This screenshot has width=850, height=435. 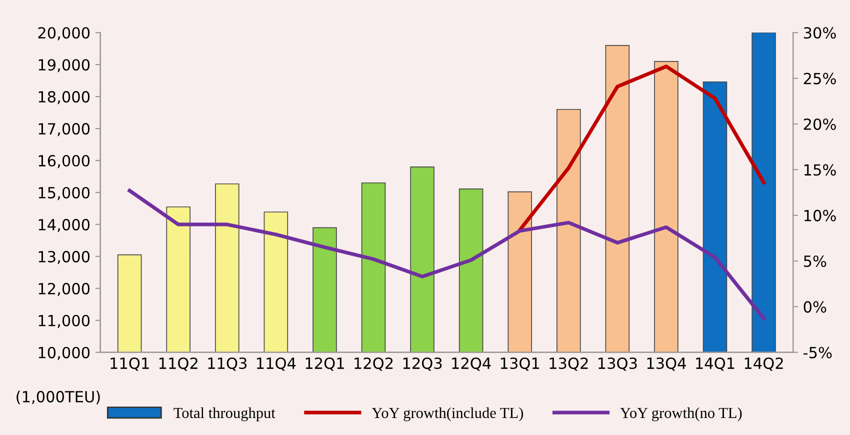 I want to click on y2-tick-label: 20%, so click(x=820, y=124).